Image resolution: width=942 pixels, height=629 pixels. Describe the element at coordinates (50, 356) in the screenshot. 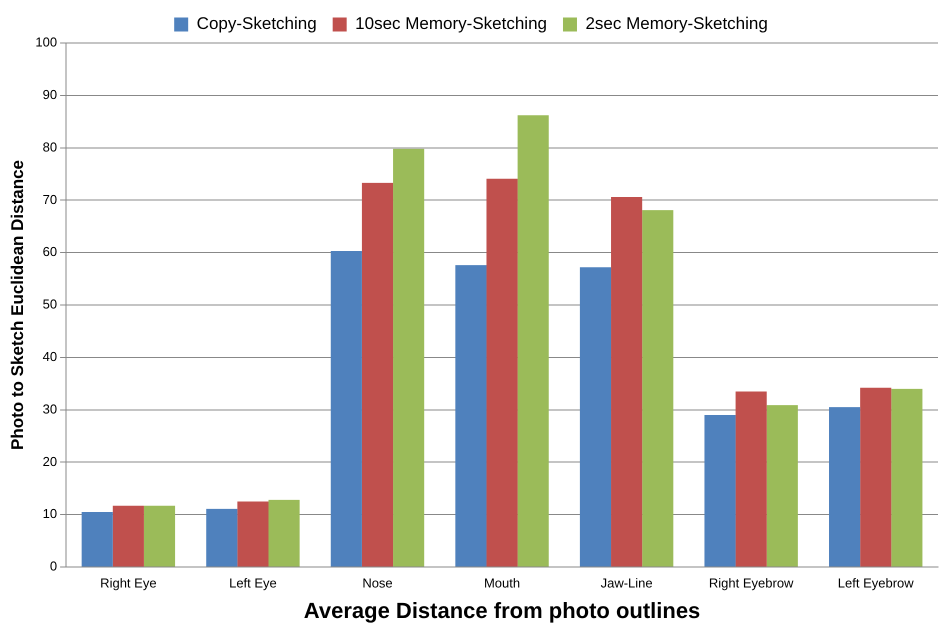

I see `y-tick-label: 40` at that location.